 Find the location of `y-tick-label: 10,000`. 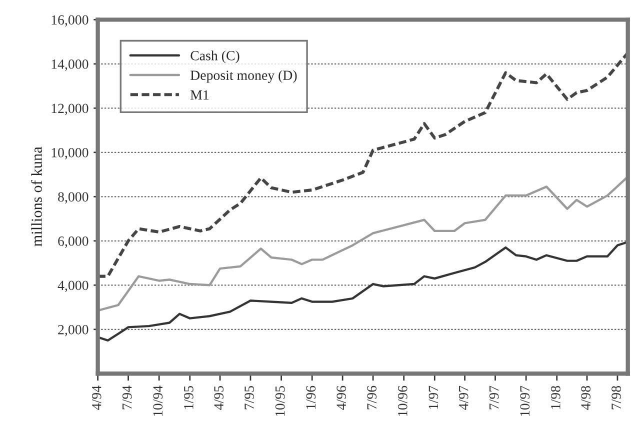

y-tick-label: 10,000 is located at coordinates (70, 154).